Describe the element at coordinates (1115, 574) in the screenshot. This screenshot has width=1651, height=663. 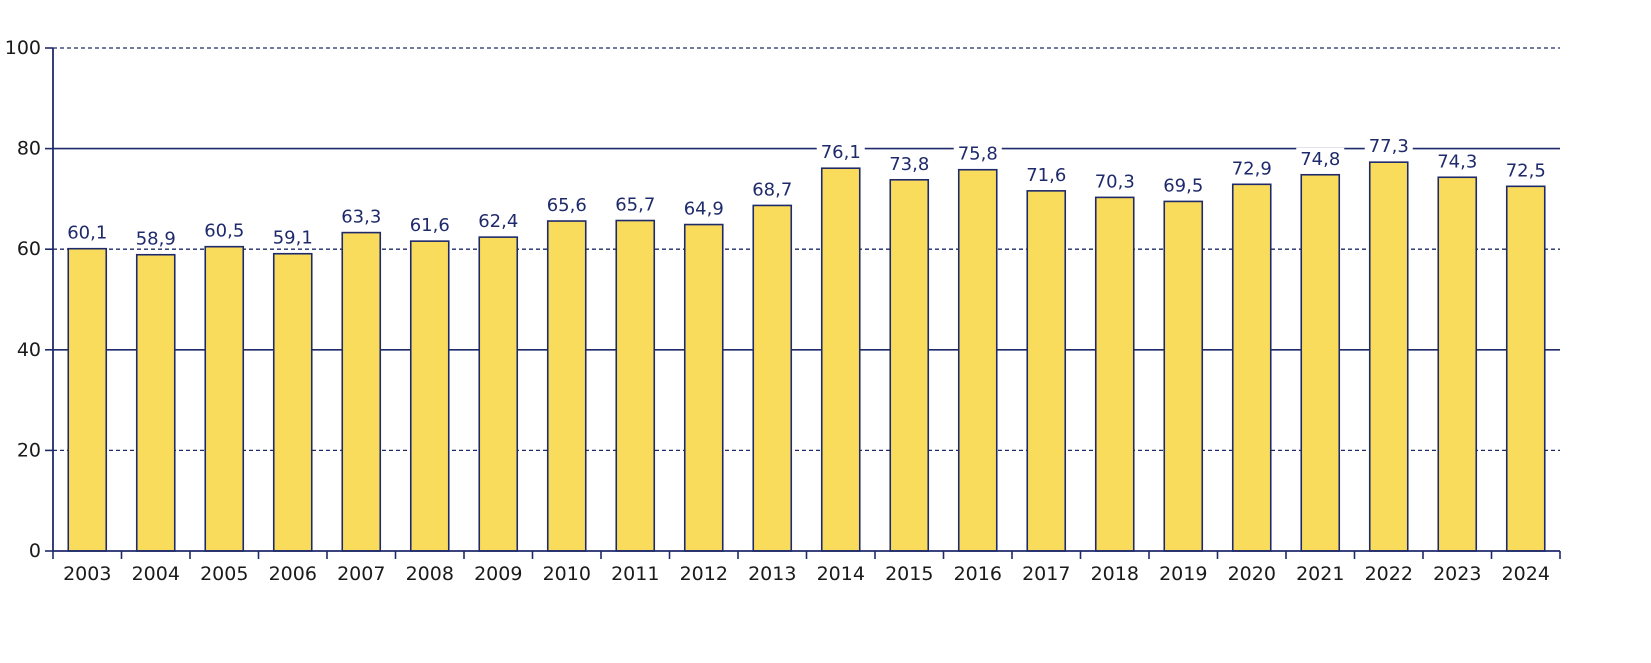
I see `x-tick-label: 2018` at that location.